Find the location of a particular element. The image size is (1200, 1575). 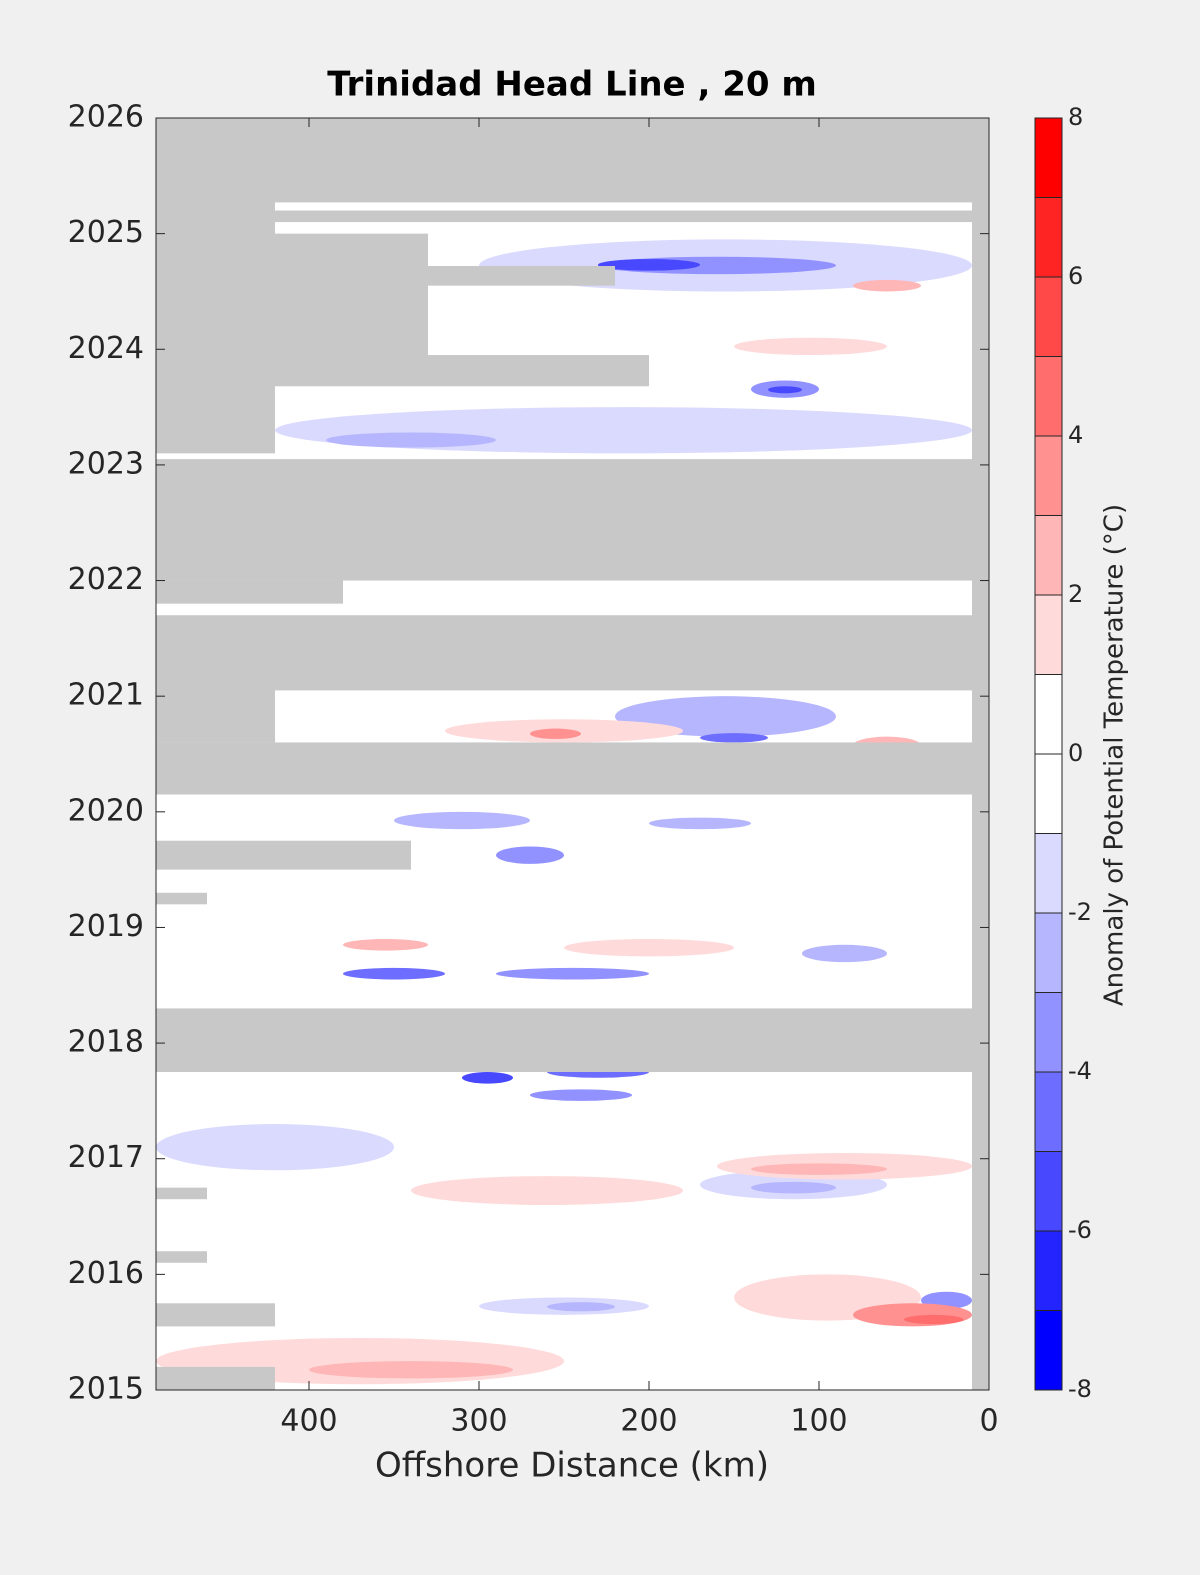

colorbar-tick-label: -6 is located at coordinates (1080, 1230).